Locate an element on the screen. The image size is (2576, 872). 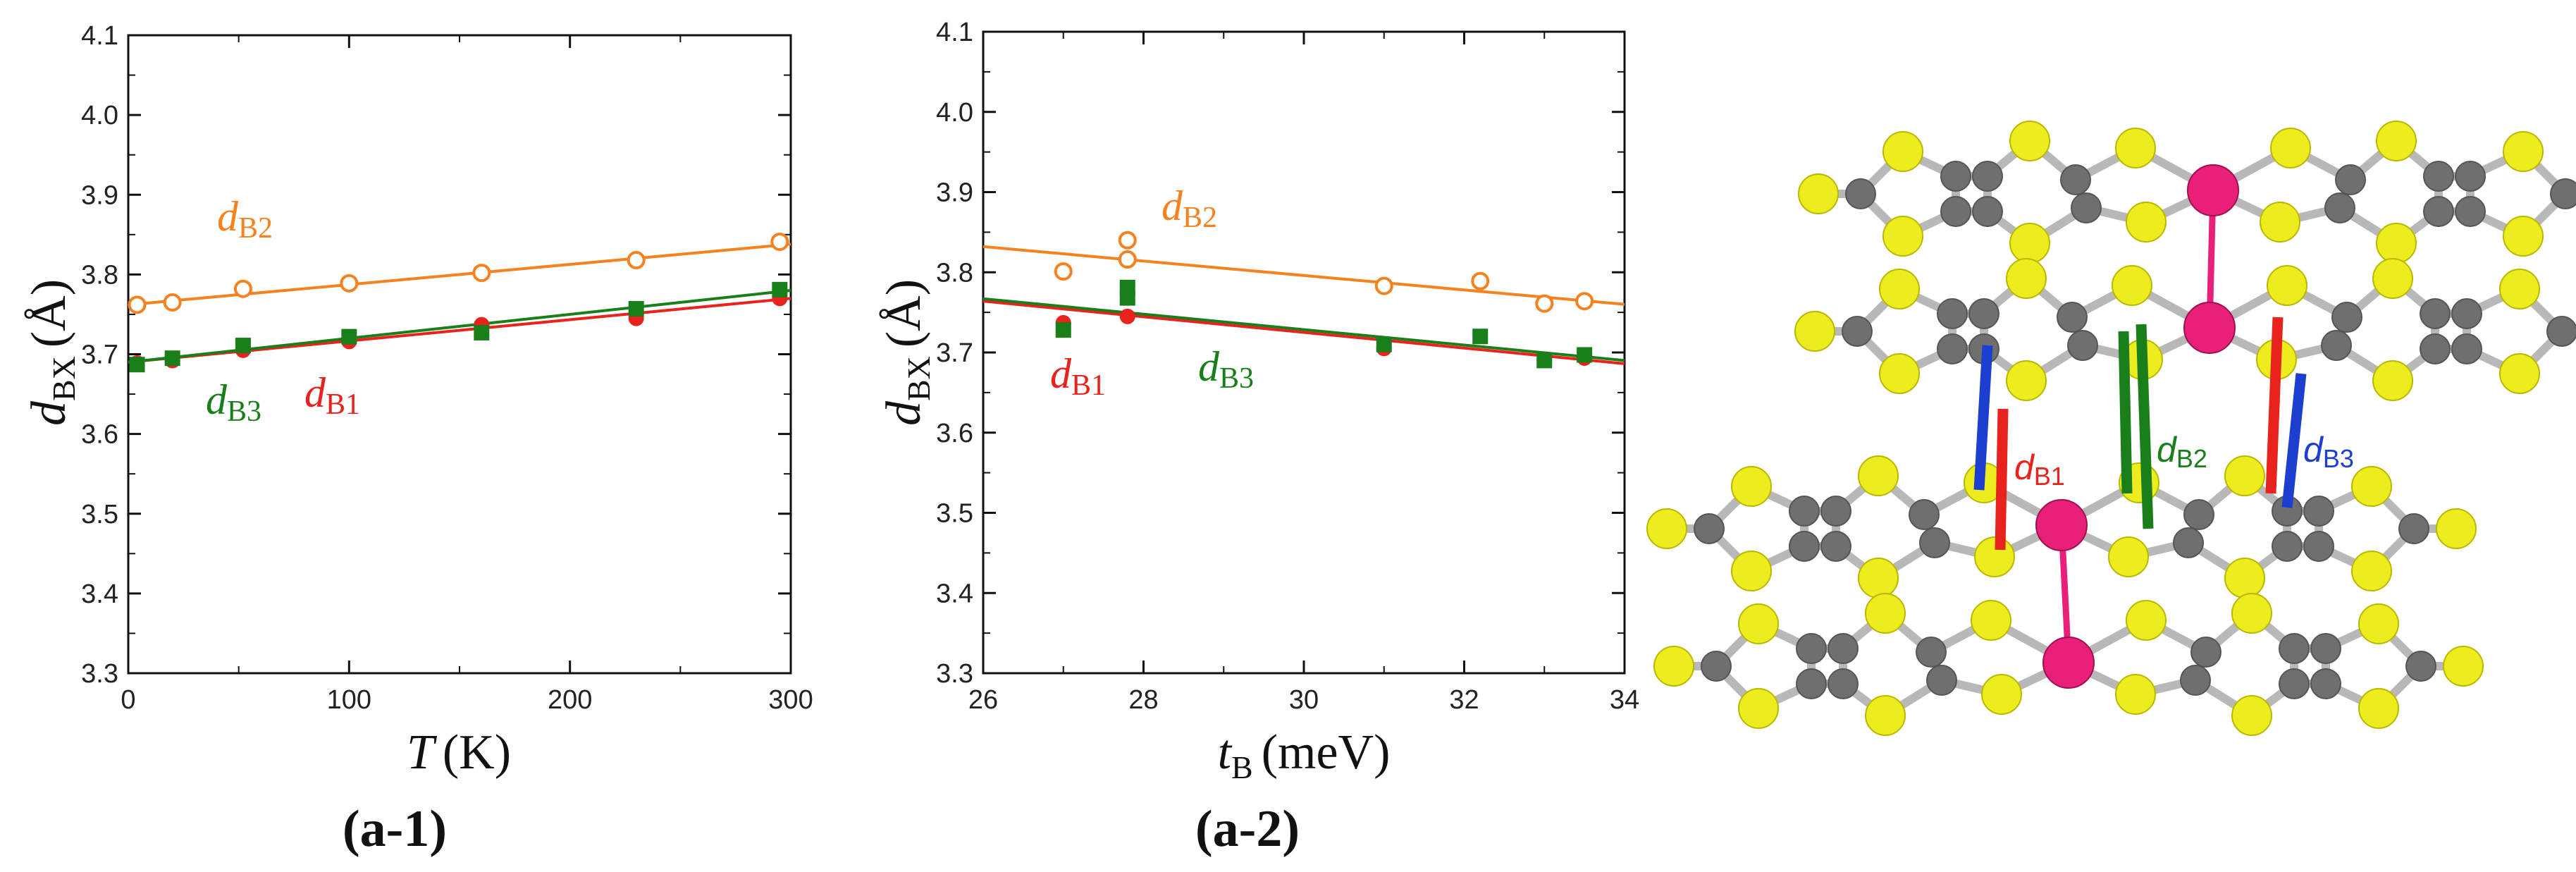
y-tick-label: 3.6 is located at coordinates (99, 435).